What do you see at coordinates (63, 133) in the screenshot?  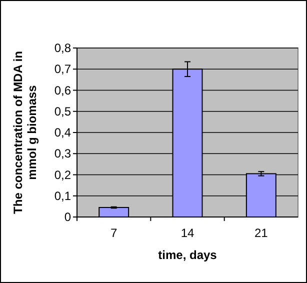 I see `y-tick-label: 0,4` at bounding box center [63, 133].